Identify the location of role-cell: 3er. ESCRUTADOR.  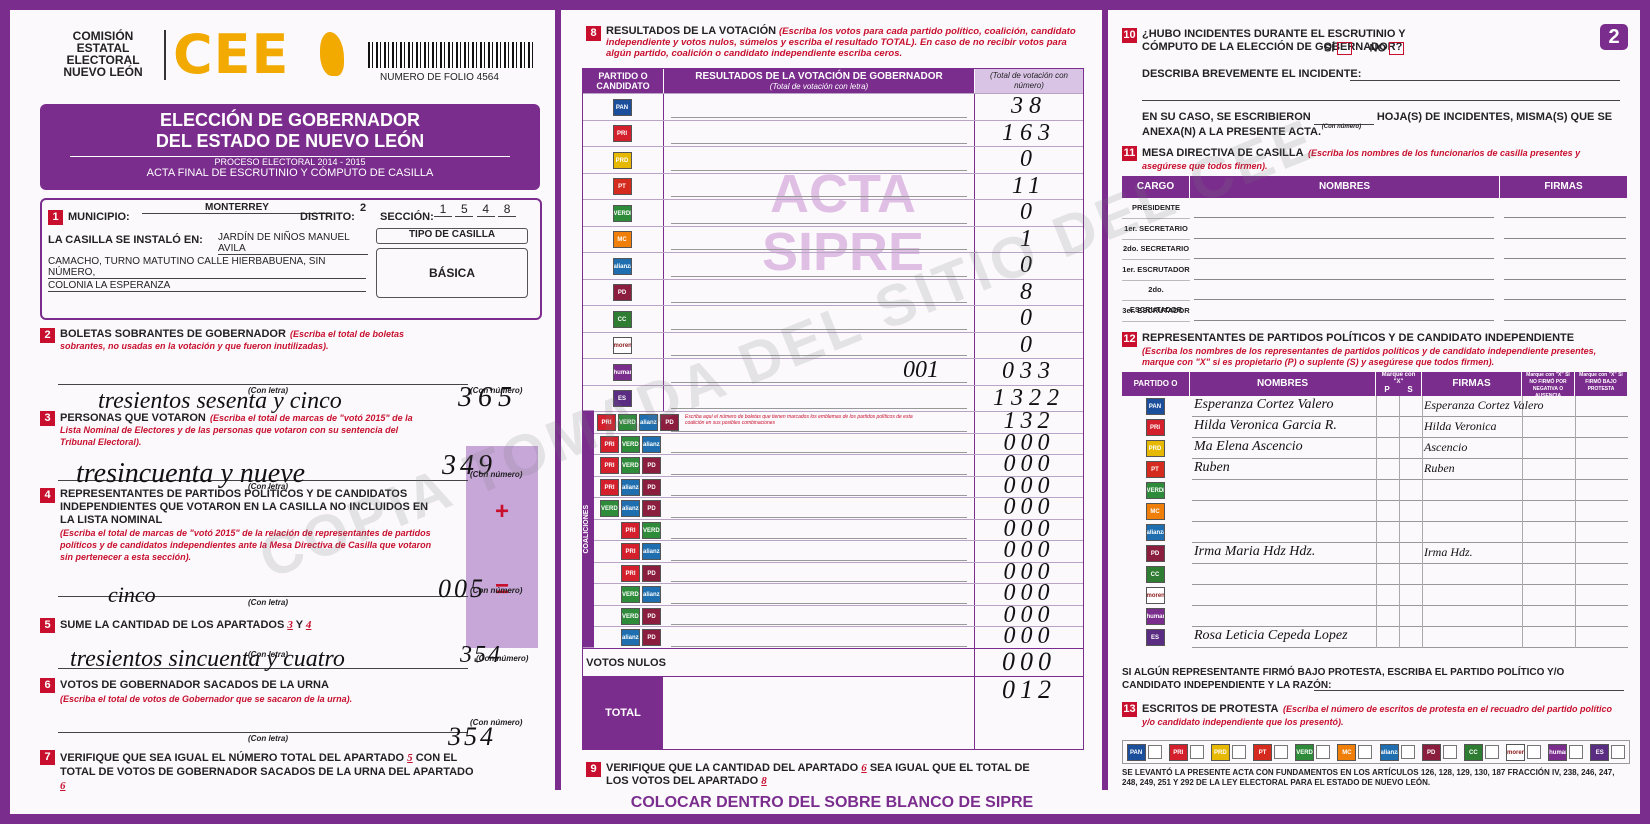
(1156, 311).